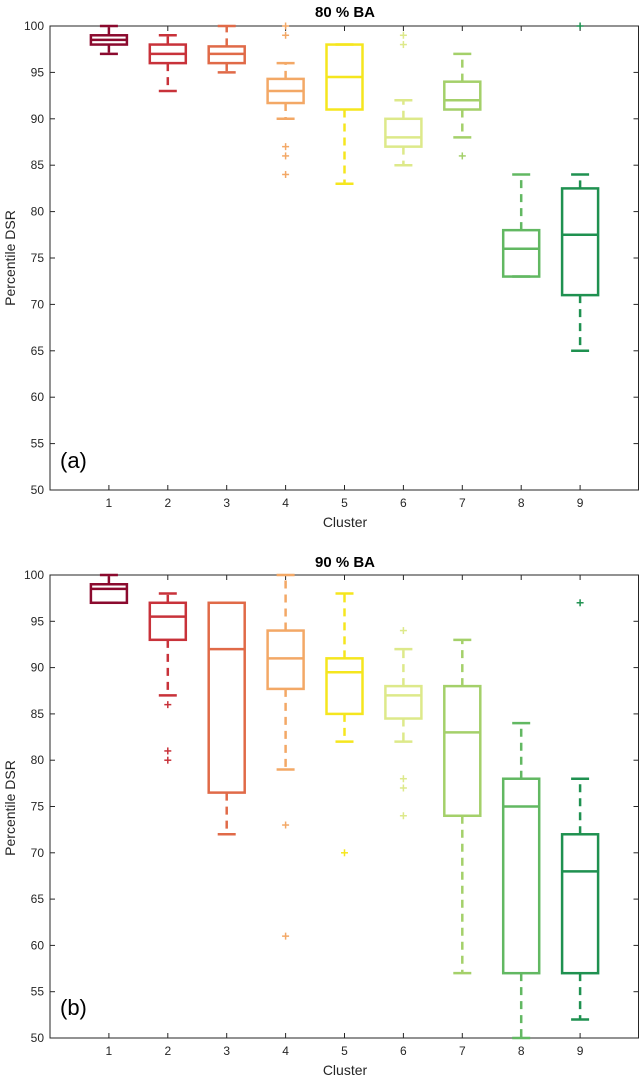  Describe the element at coordinates (38, 212) in the screenshot. I see `chart-a-ytick-label: 80` at that location.